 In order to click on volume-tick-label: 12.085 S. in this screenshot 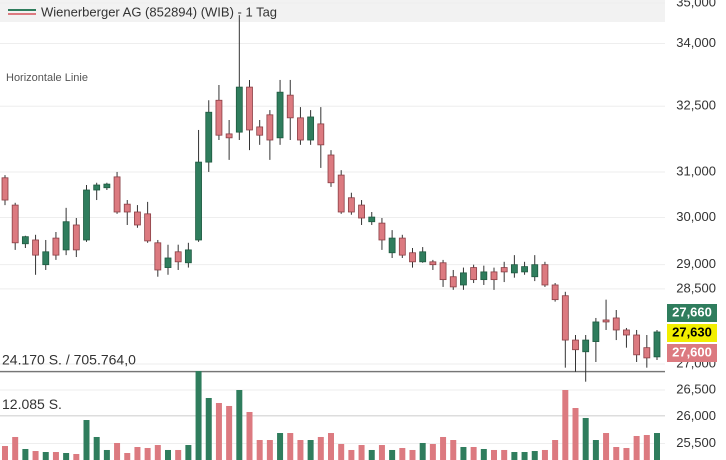, I will do `click(32, 404)`.